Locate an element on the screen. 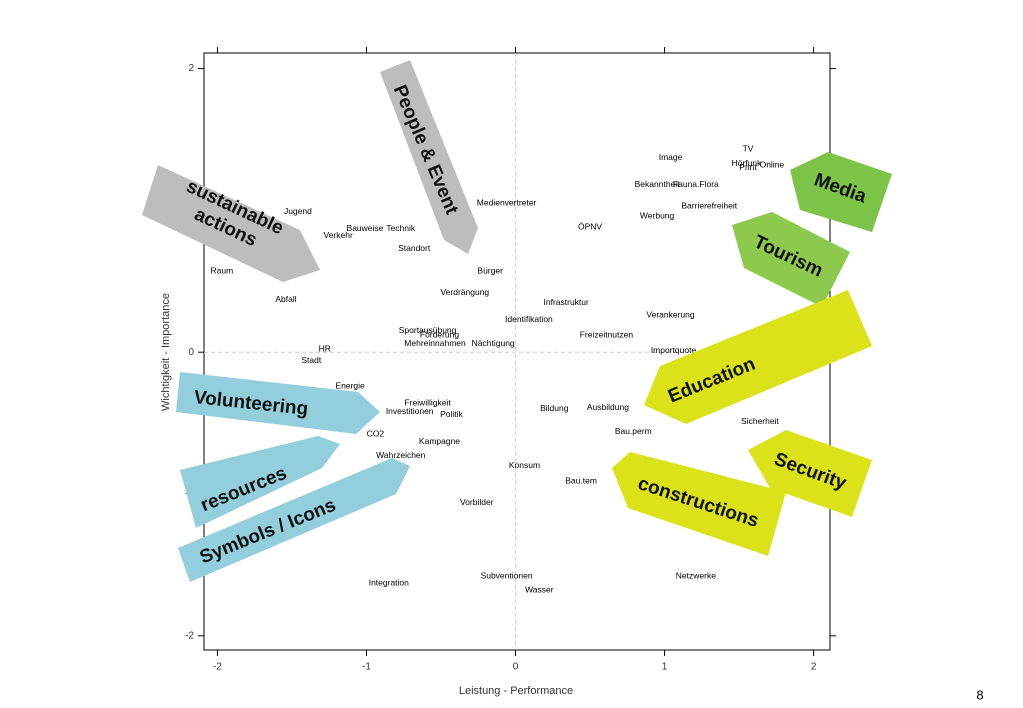  point-label: Konsum is located at coordinates (524, 465).